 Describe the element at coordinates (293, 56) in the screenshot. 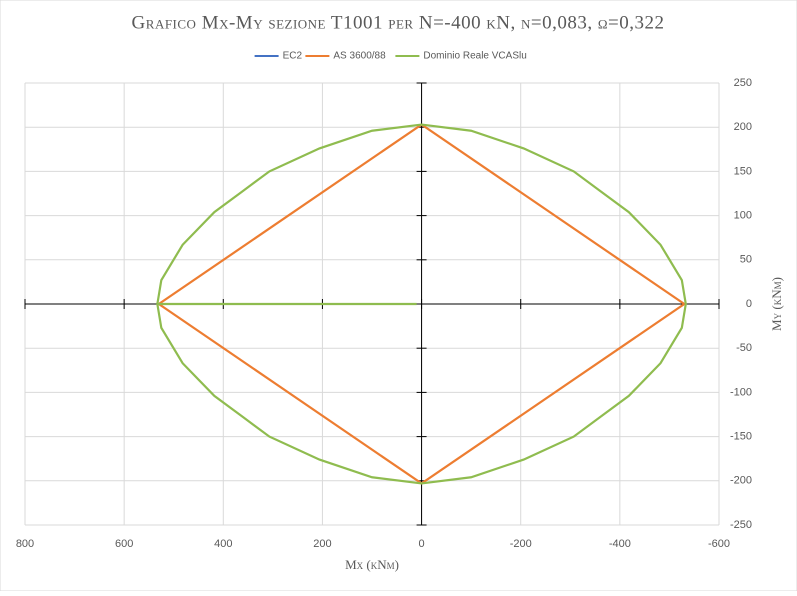

I see `legend-label: EC2` at that location.